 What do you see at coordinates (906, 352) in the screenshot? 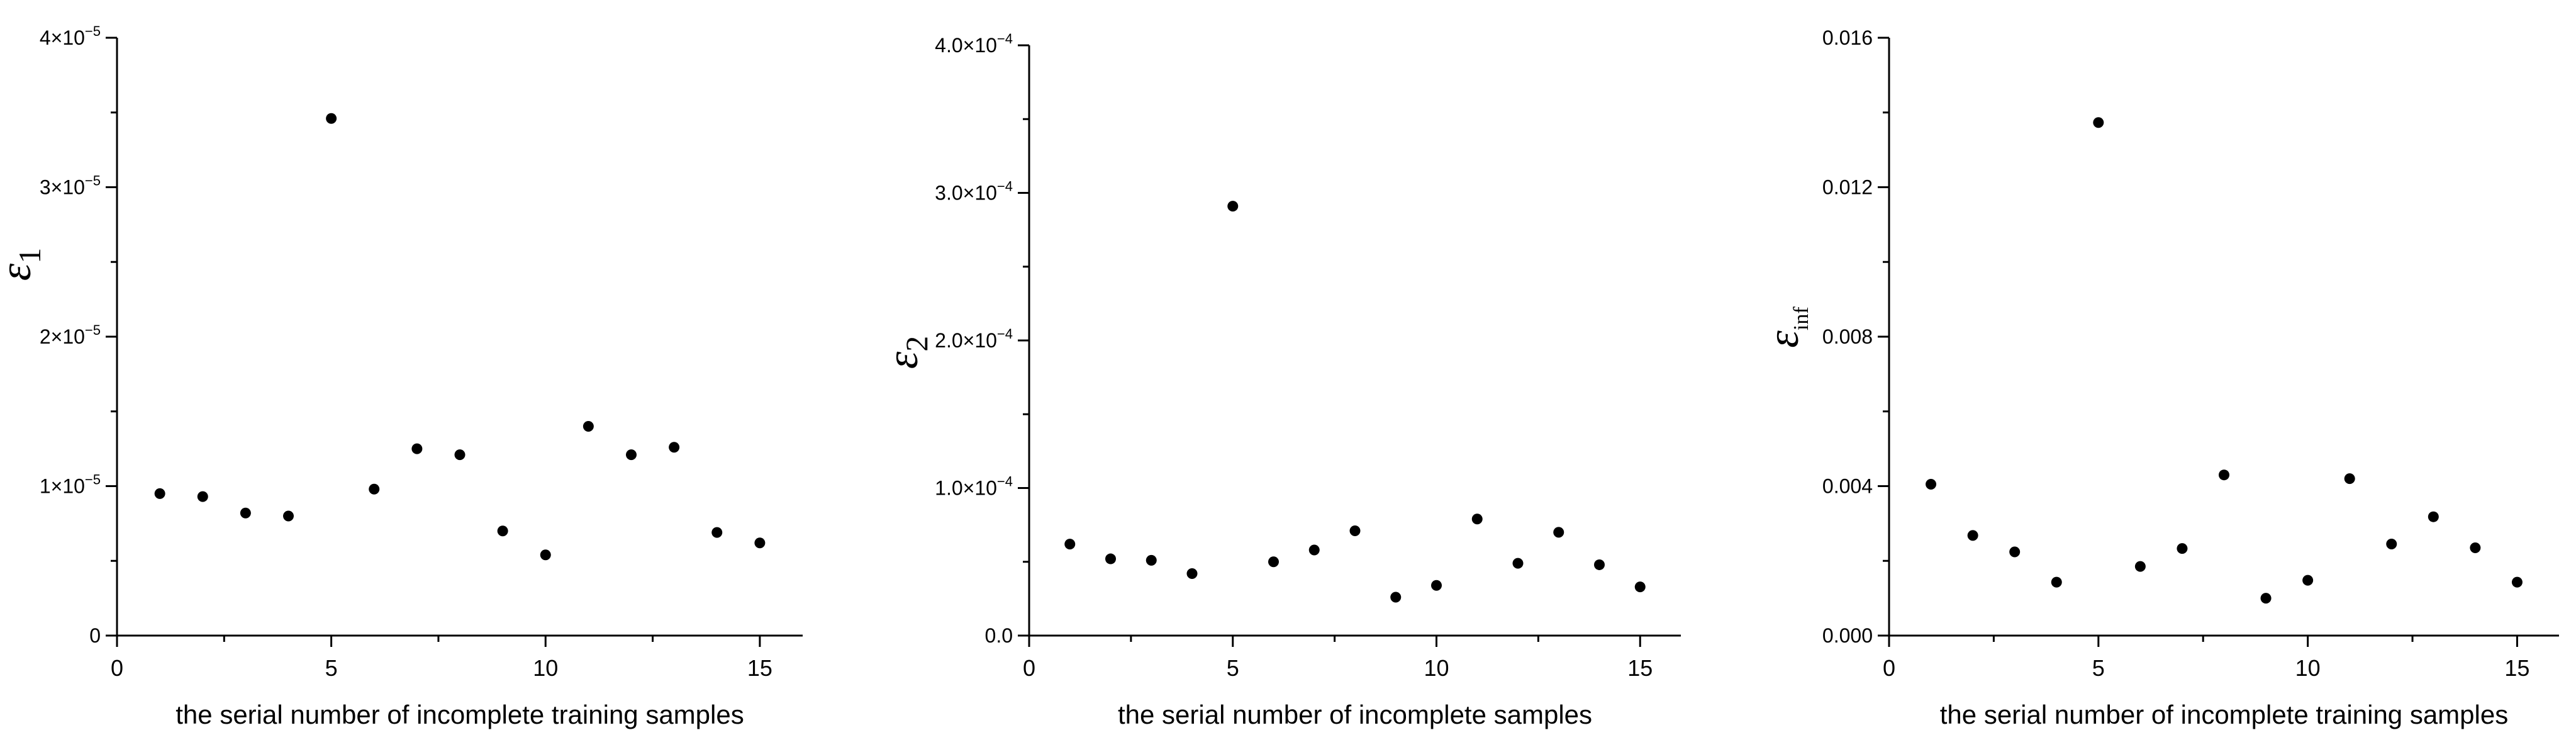
I see `y-axis-label: ε2` at bounding box center [906, 352].